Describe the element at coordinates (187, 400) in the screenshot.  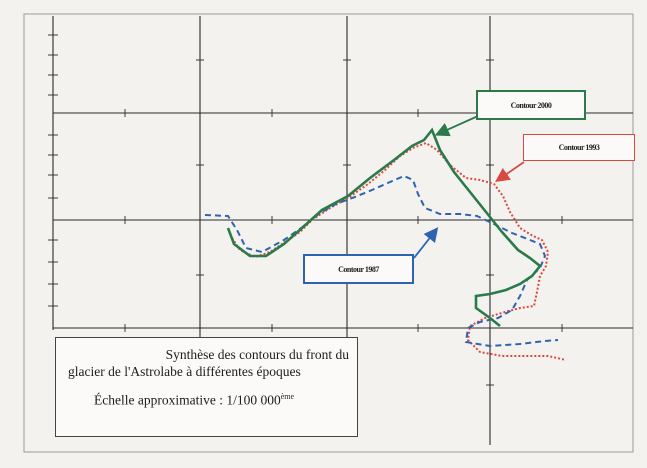
I see `caption-scale-text: Échelle approximative : 1/100 000` at that location.